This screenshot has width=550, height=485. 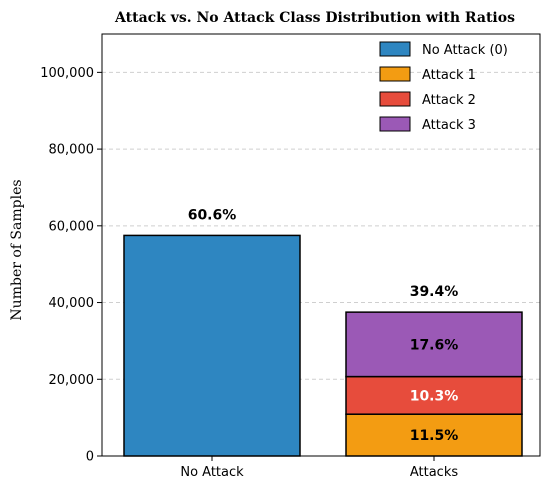 What do you see at coordinates (449, 75) in the screenshot?
I see `legend-label: Attack 1` at bounding box center [449, 75].